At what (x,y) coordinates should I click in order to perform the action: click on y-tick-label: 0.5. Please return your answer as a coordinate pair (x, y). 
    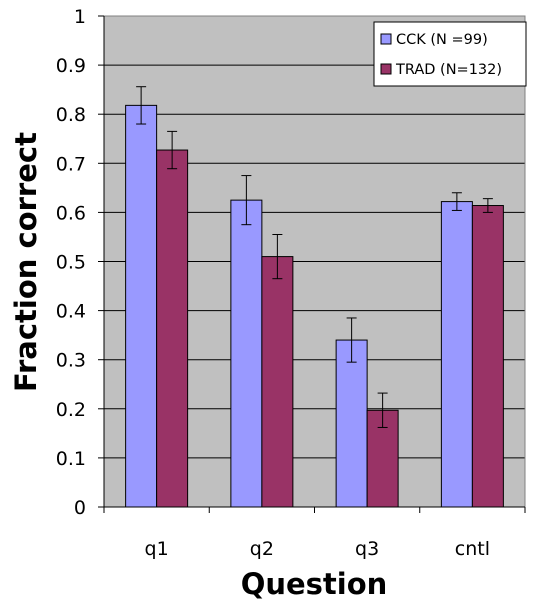
    Looking at the image, I should click on (71, 263).